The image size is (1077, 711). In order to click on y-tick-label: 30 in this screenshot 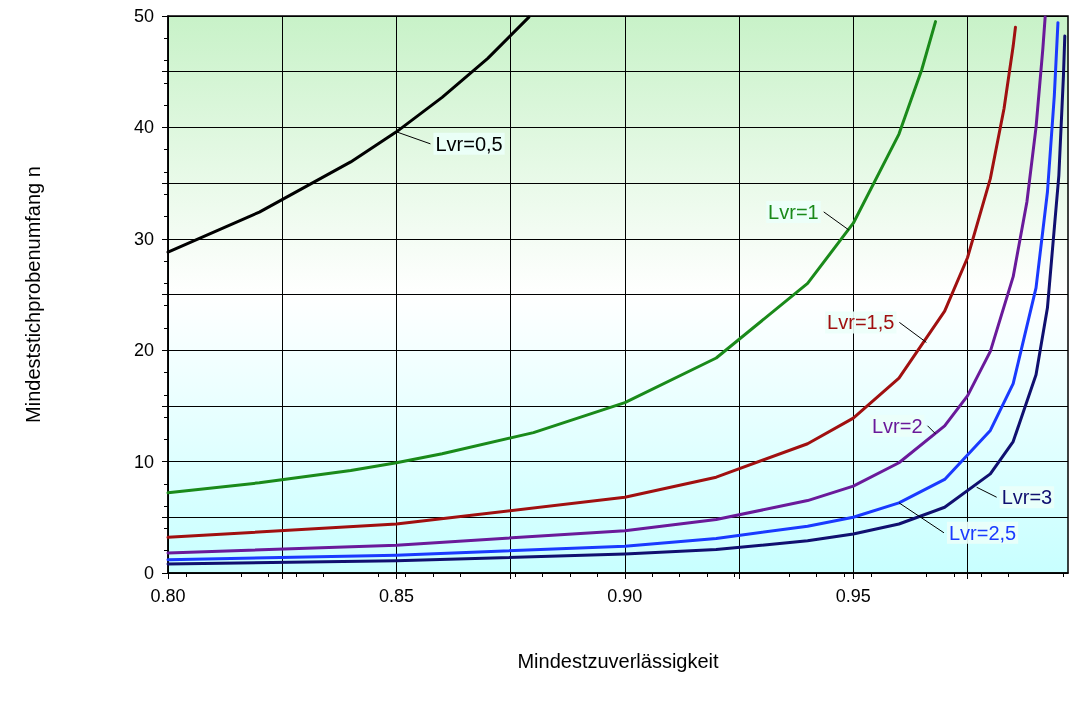, I will do `click(143, 238)`.